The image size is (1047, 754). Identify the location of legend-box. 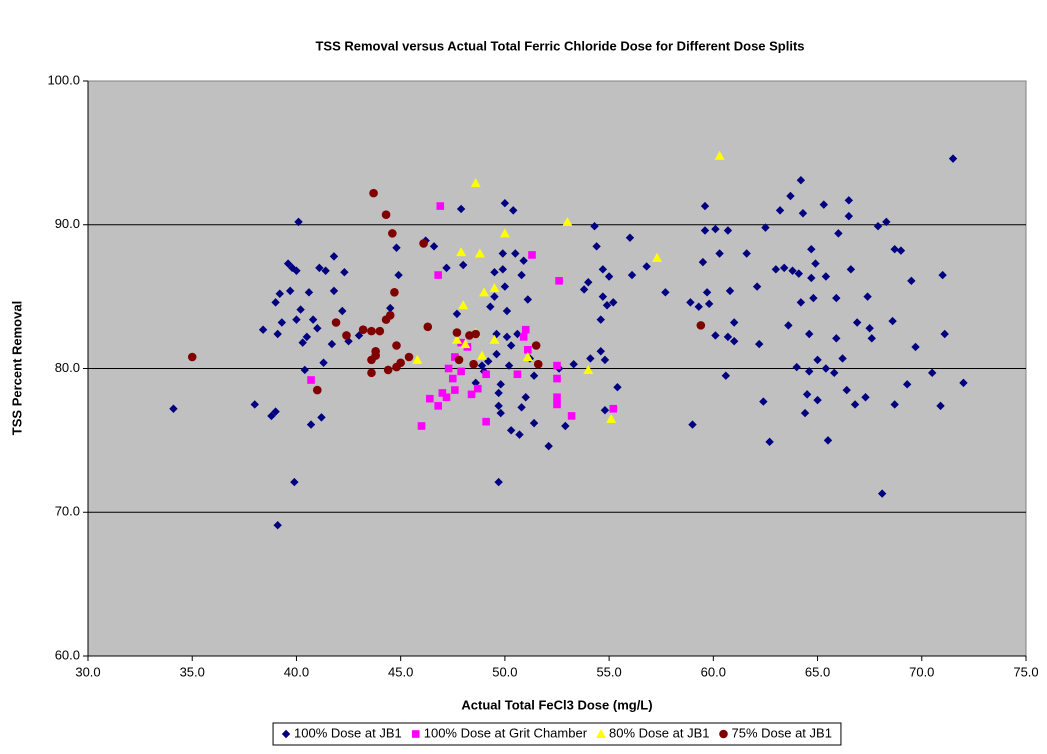
(557, 734).